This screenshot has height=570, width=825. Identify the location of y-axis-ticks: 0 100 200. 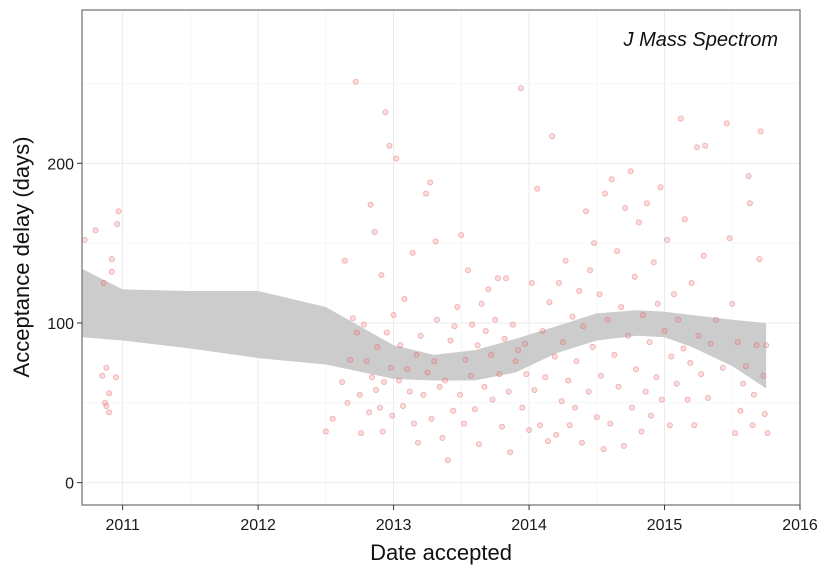
(64, 324).